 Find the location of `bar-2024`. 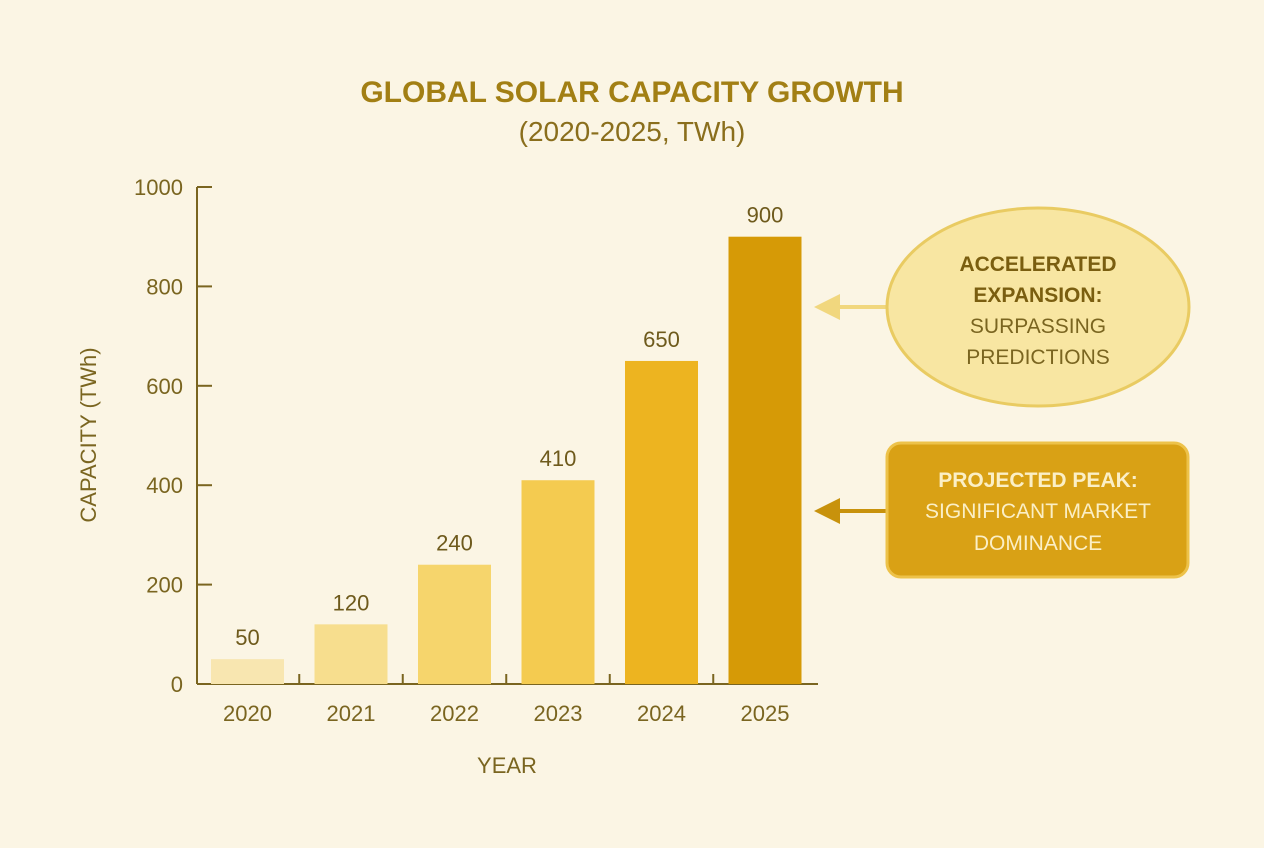

bar-2024 is located at coordinates (661, 522).